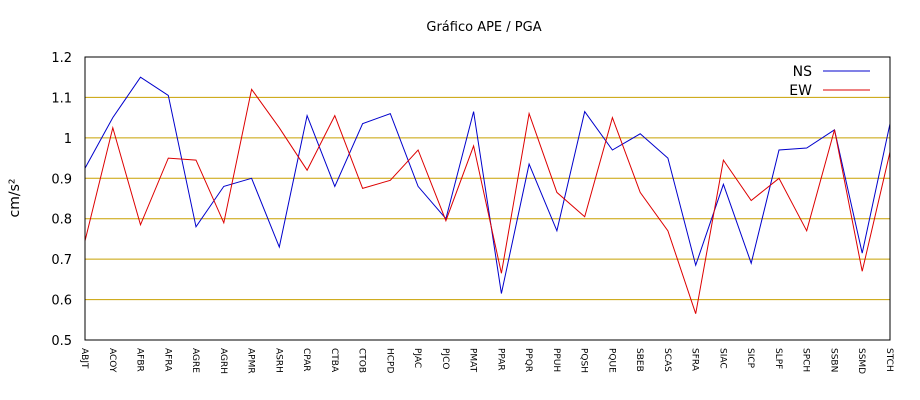 This screenshot has width=920, height=400. I want to click on x-tick-label: PPAR, so click(500, 359).